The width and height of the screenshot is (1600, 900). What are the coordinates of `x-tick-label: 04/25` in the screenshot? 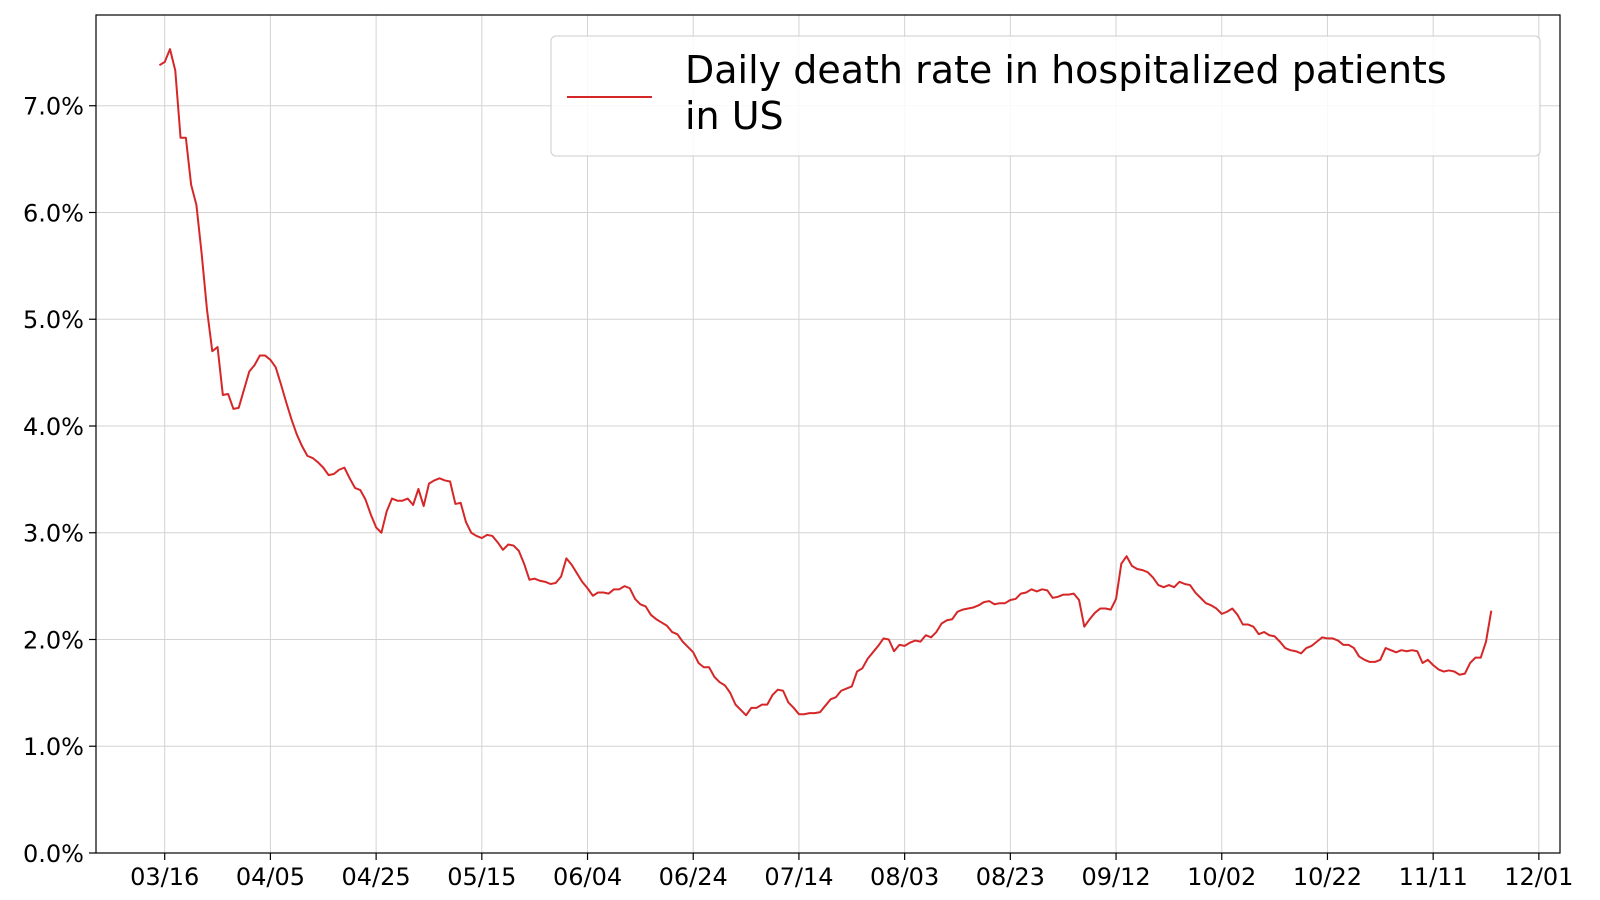 It's located at (376, 877).